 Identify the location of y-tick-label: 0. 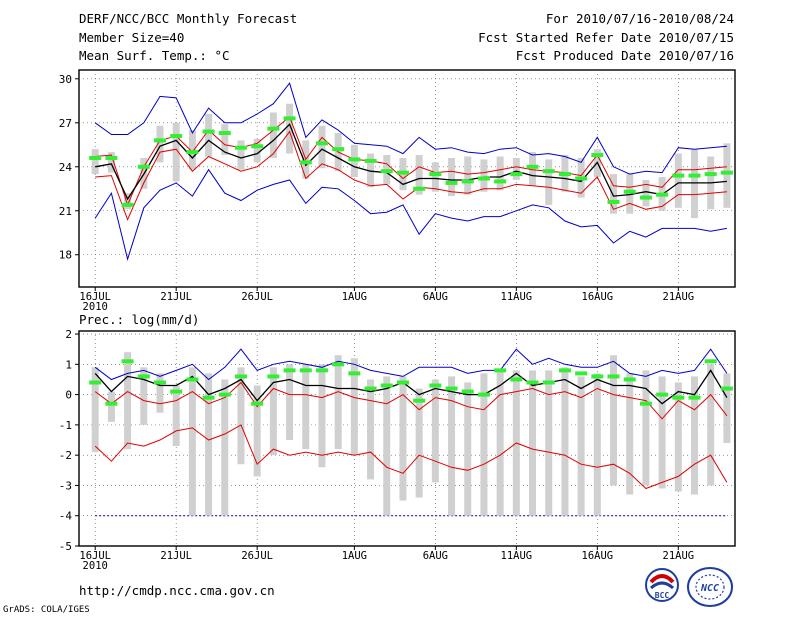
(68, 395).